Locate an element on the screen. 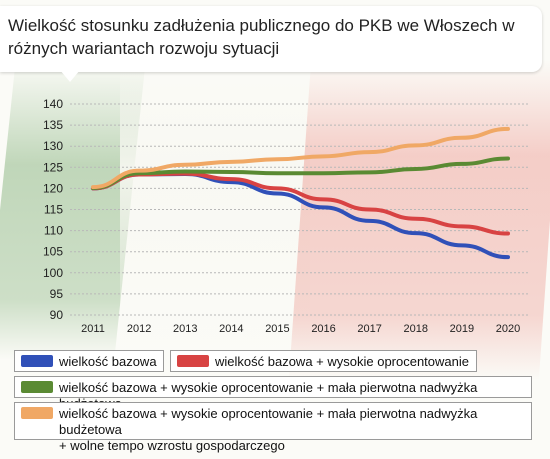  x-tick-label: 2011 is located at coordinates (93, 329).